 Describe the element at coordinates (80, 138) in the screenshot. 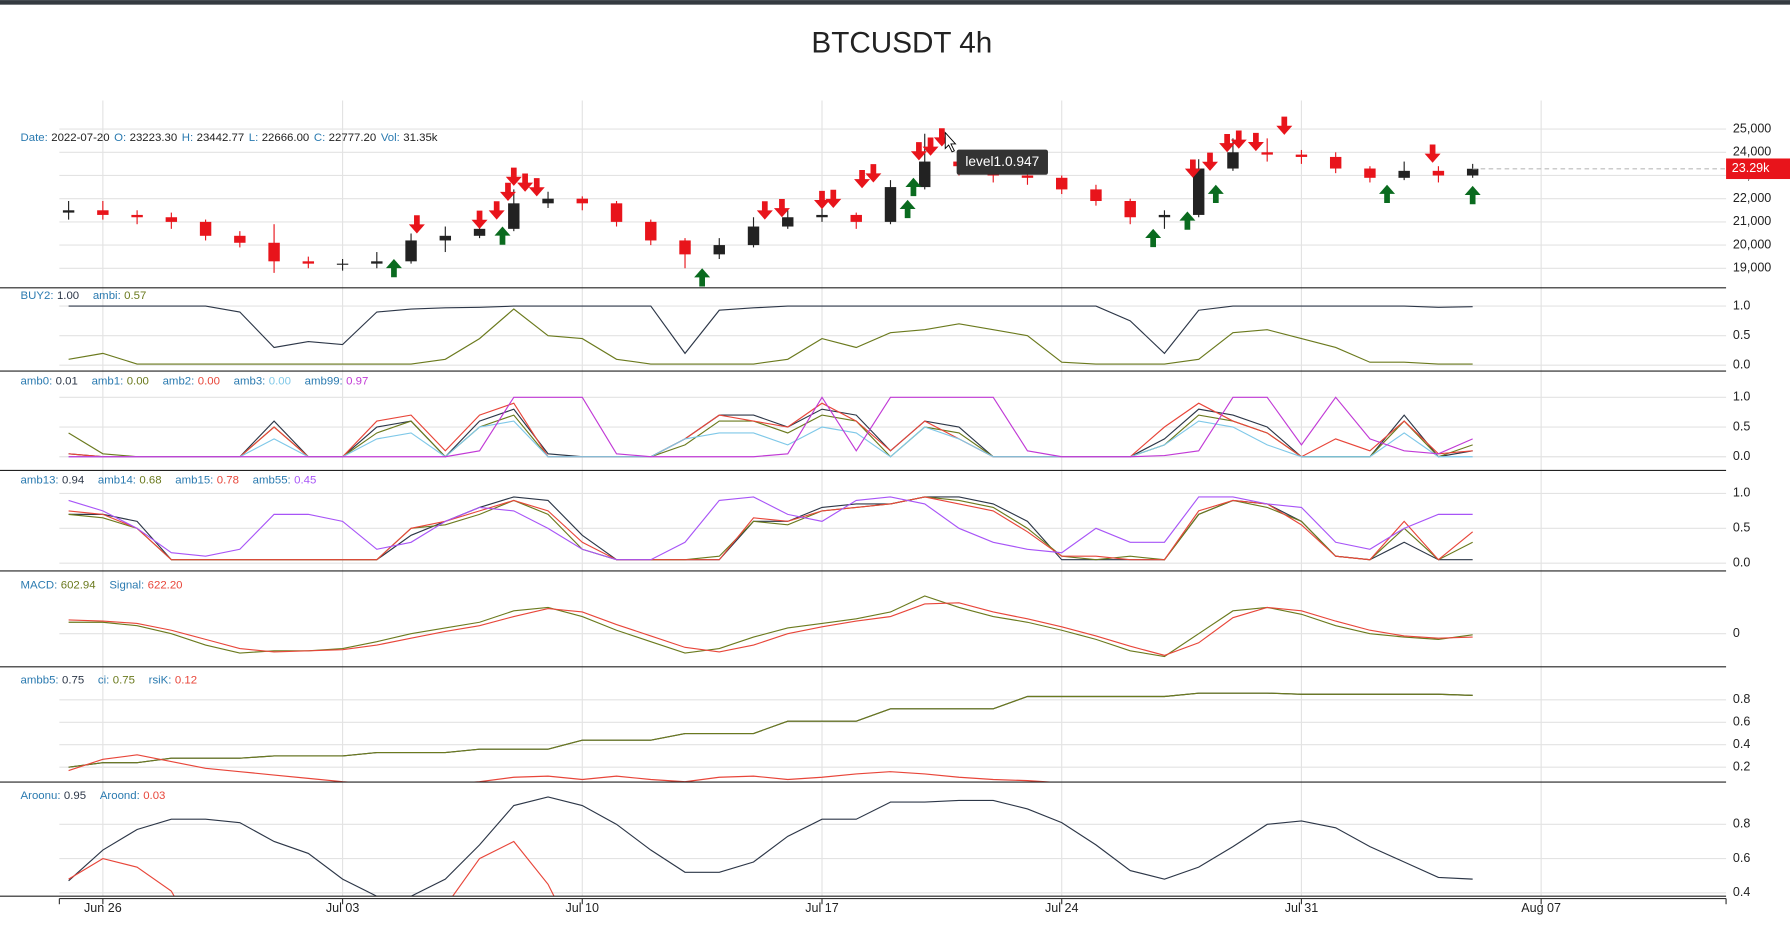

I see `legend-value: 2022-07-20` at that location.